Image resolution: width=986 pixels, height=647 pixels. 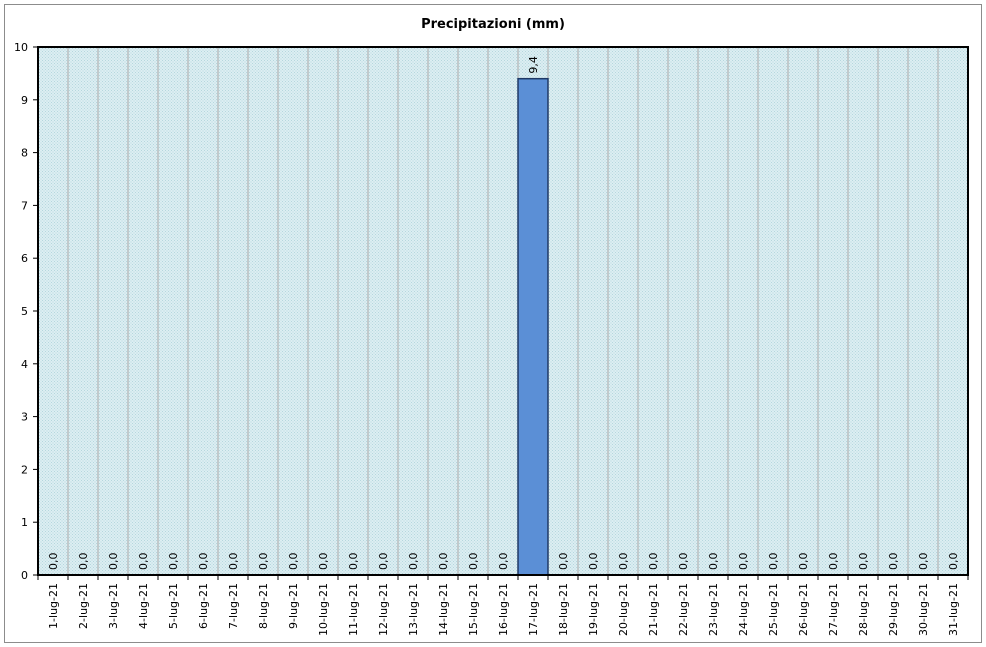 I want to click on x-tick-label: 29-lug-21, so click(x=893, y=609).